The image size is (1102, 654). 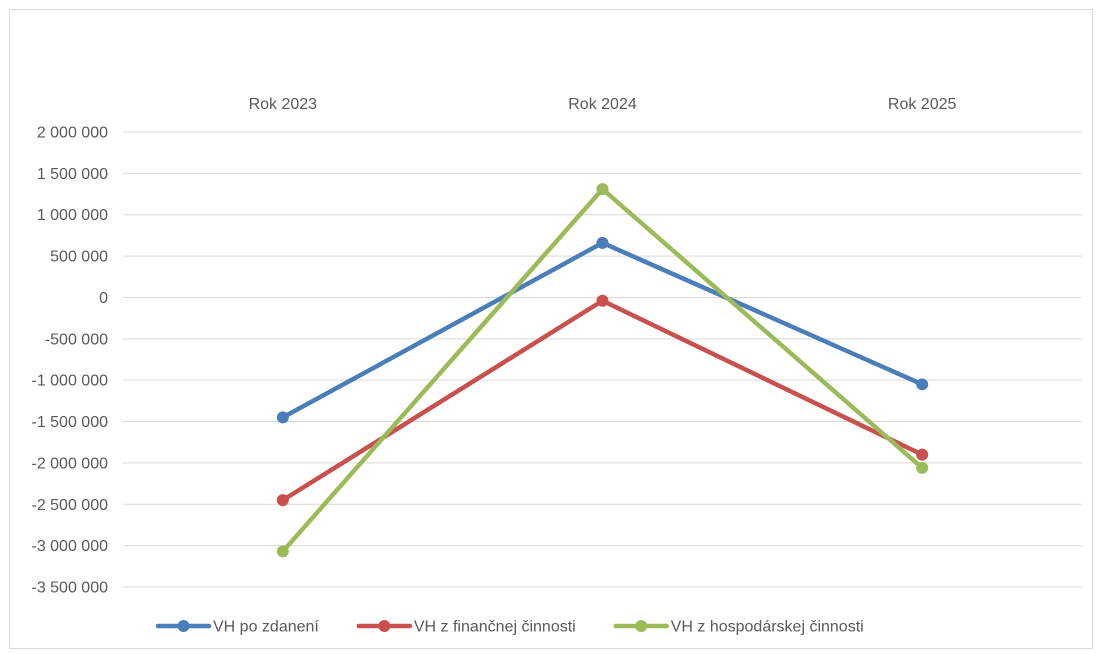 I want to click on y-tick-label: -2 500 000, so click(x=69, y=505).